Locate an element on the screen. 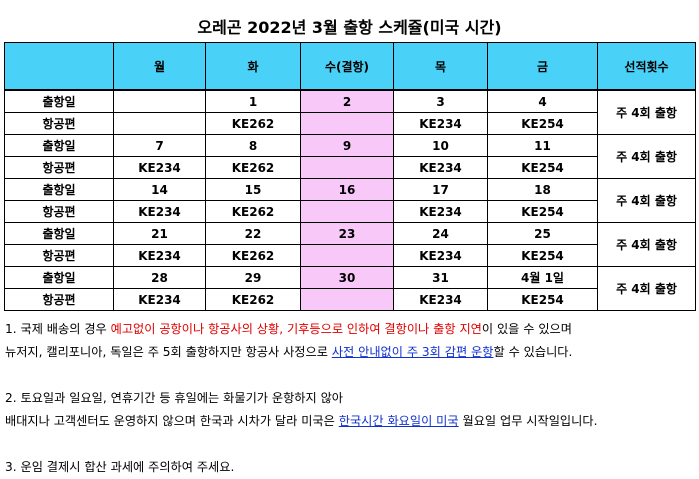 The width and height of the screenshot is (699, 479). note-text: 뉴저지, 캘리포니아, 독일은 주 5회 출항하지만 항공사 사정으로 is located at coordinates (168, 352).